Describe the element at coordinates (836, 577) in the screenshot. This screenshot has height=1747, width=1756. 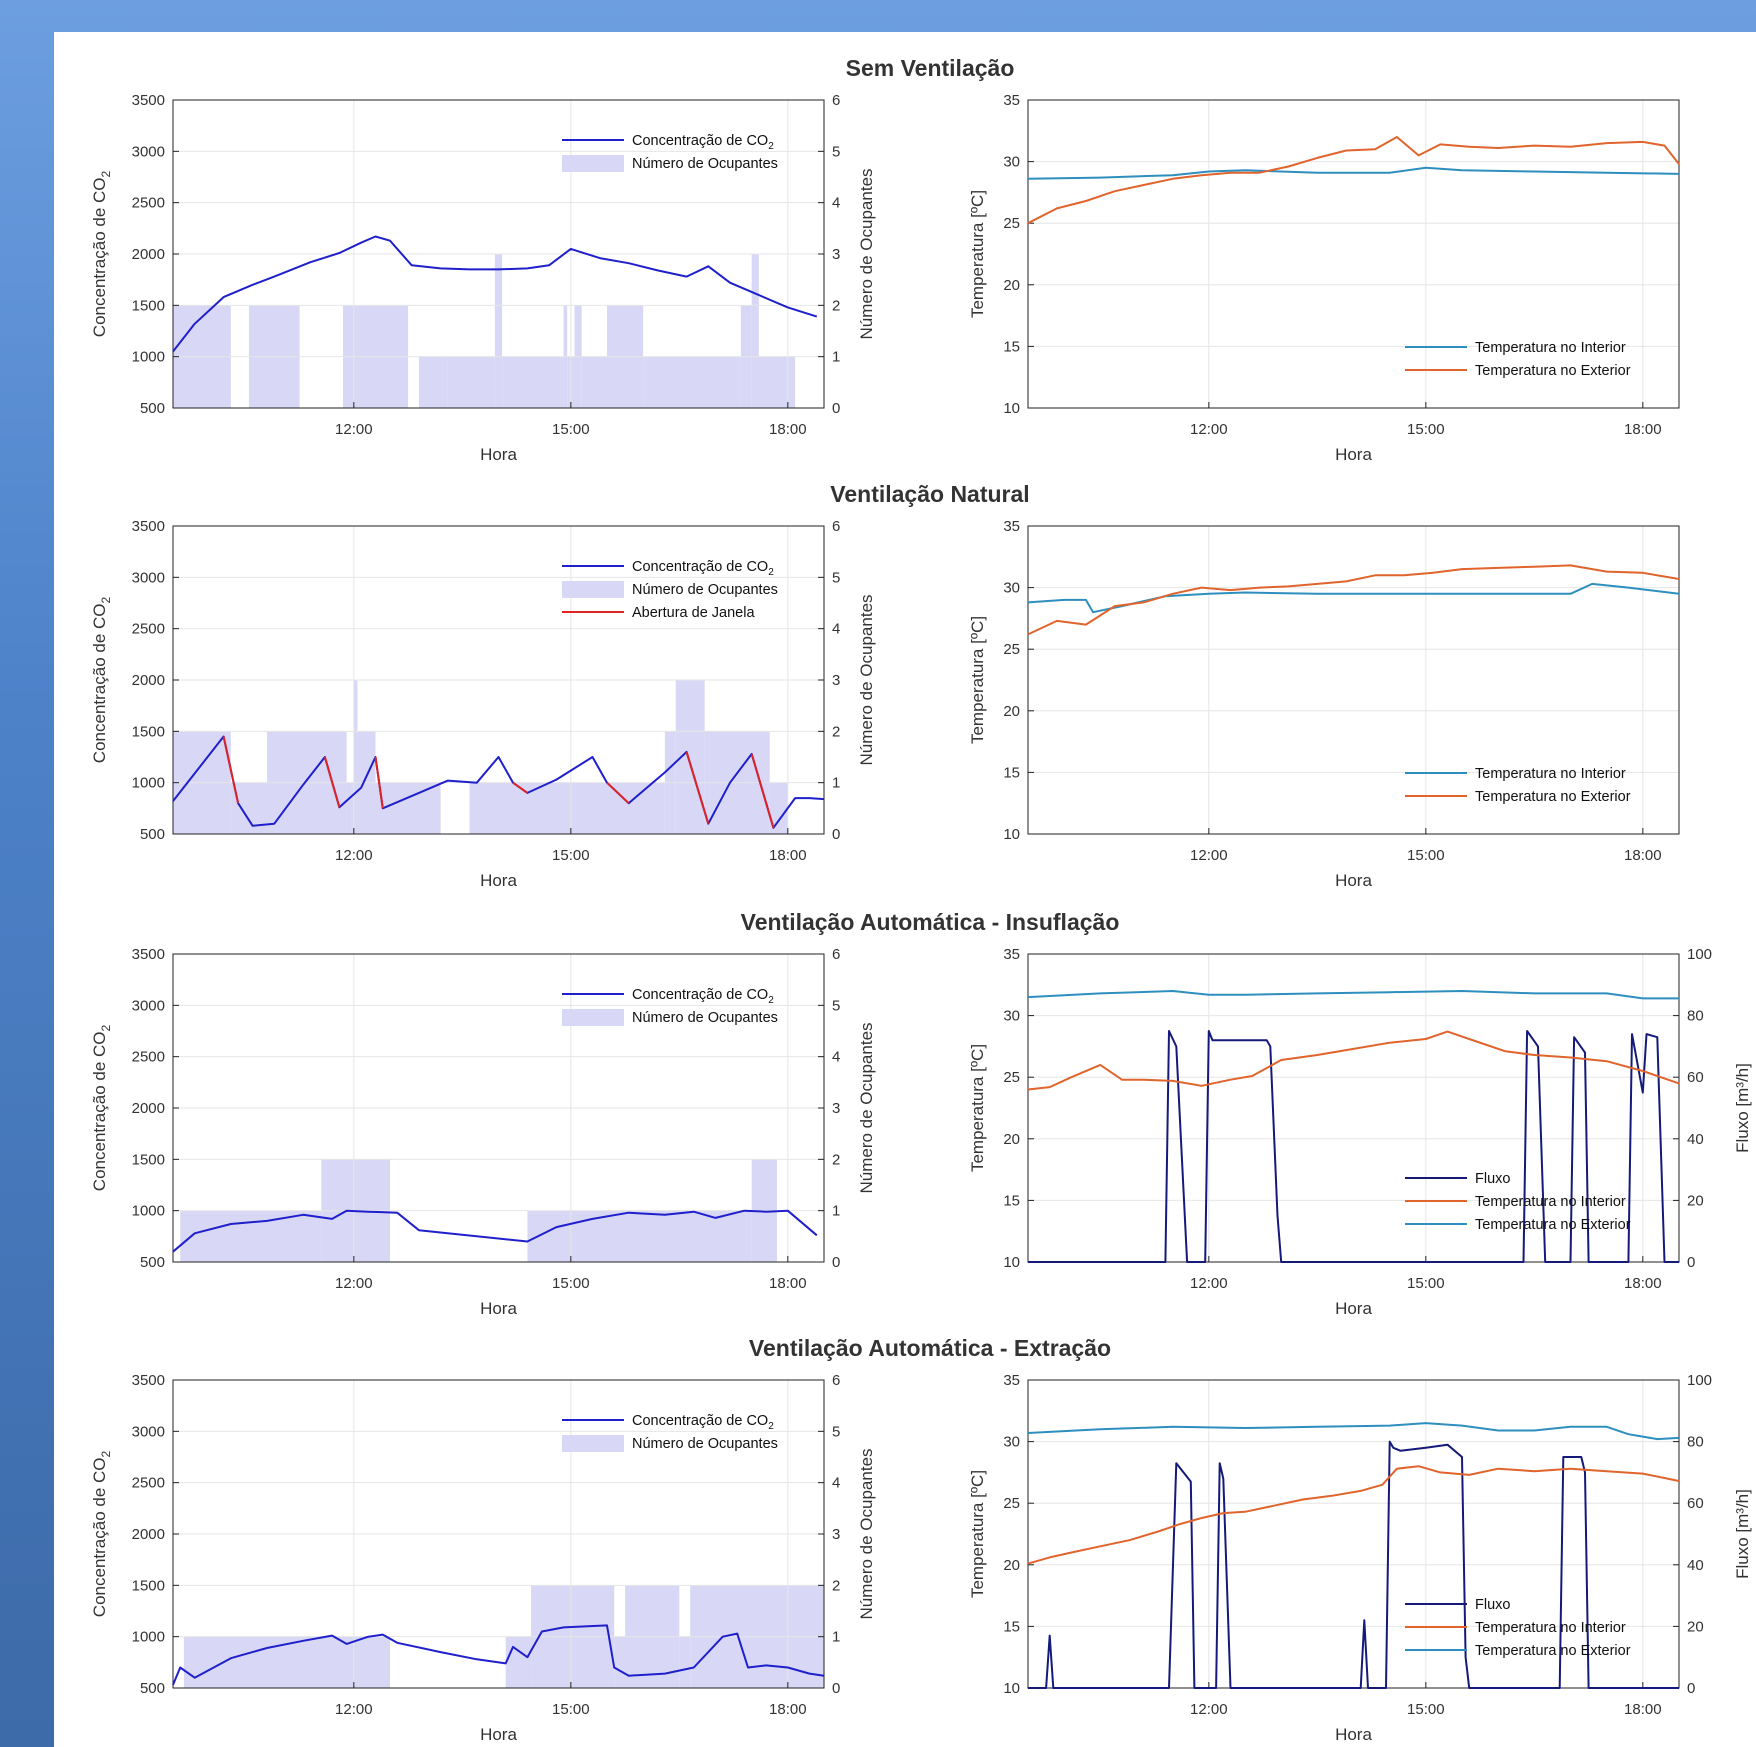
I see `y2-tick-label: 5` at that location.